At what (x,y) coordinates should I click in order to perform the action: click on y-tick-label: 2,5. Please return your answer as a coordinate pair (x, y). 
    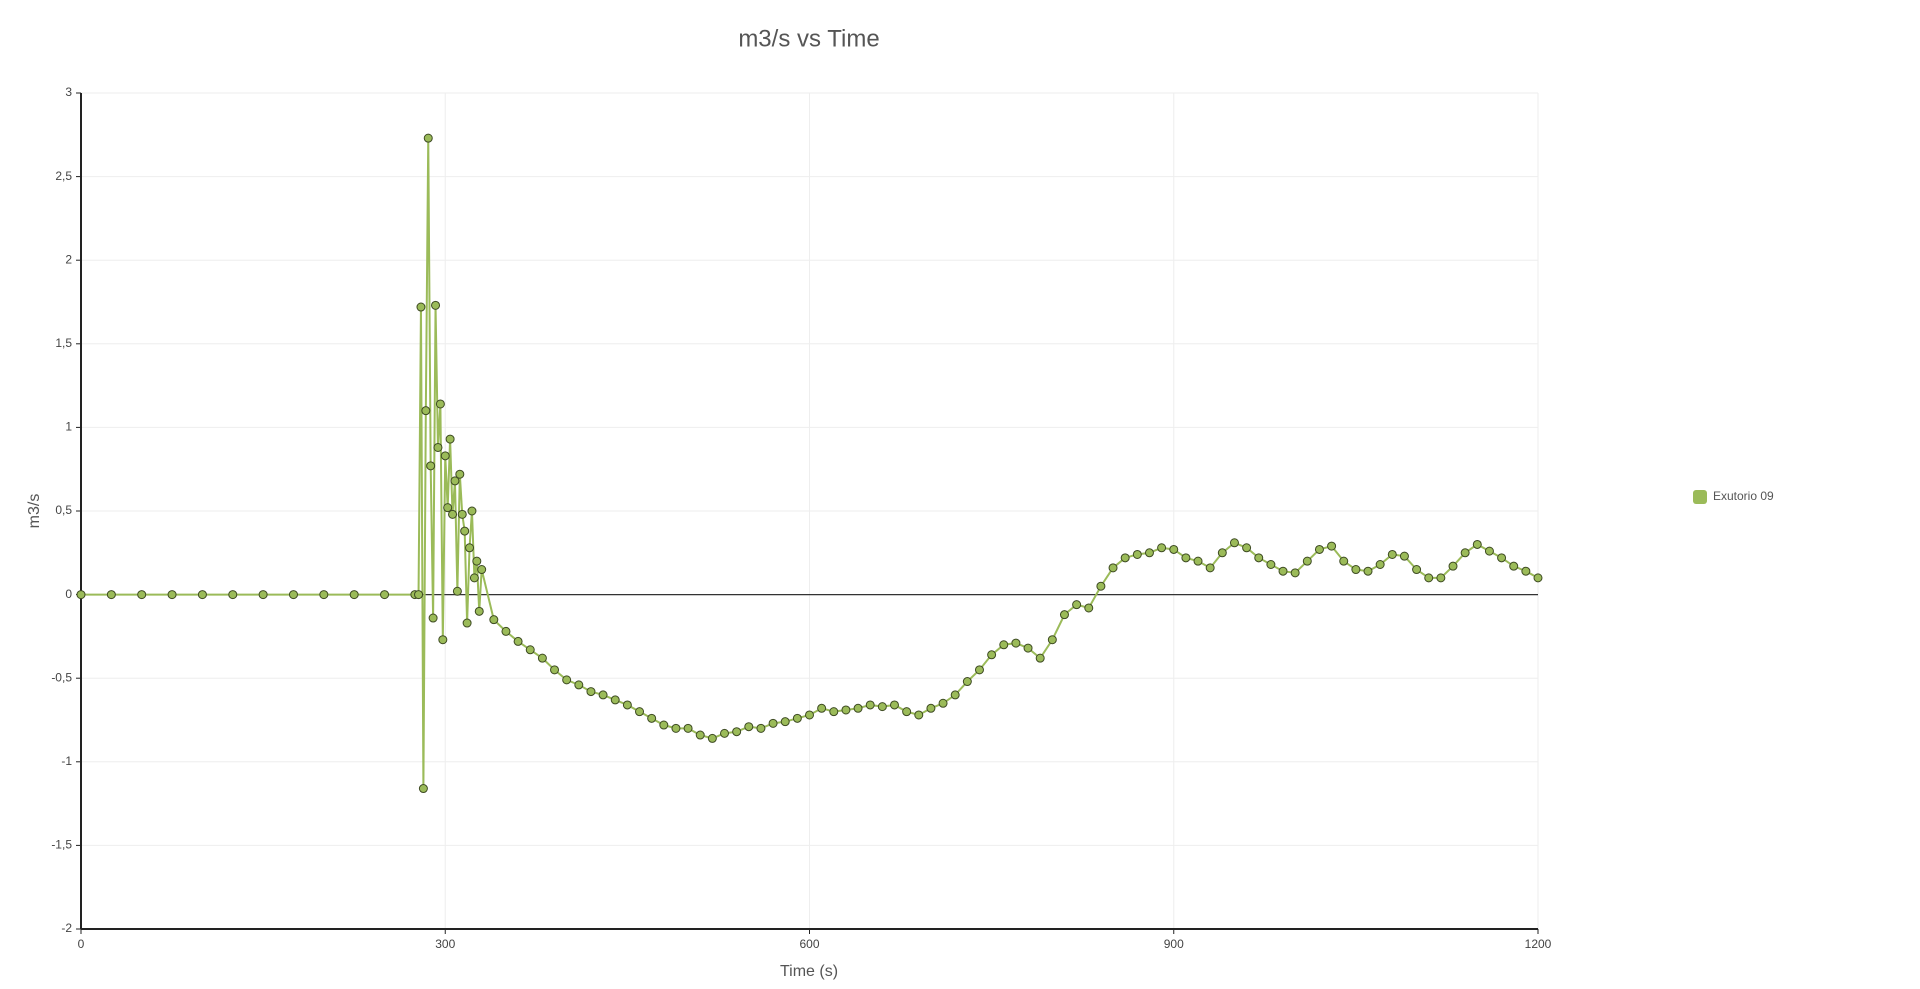
    Looking at the image, I should click on (63, 176).